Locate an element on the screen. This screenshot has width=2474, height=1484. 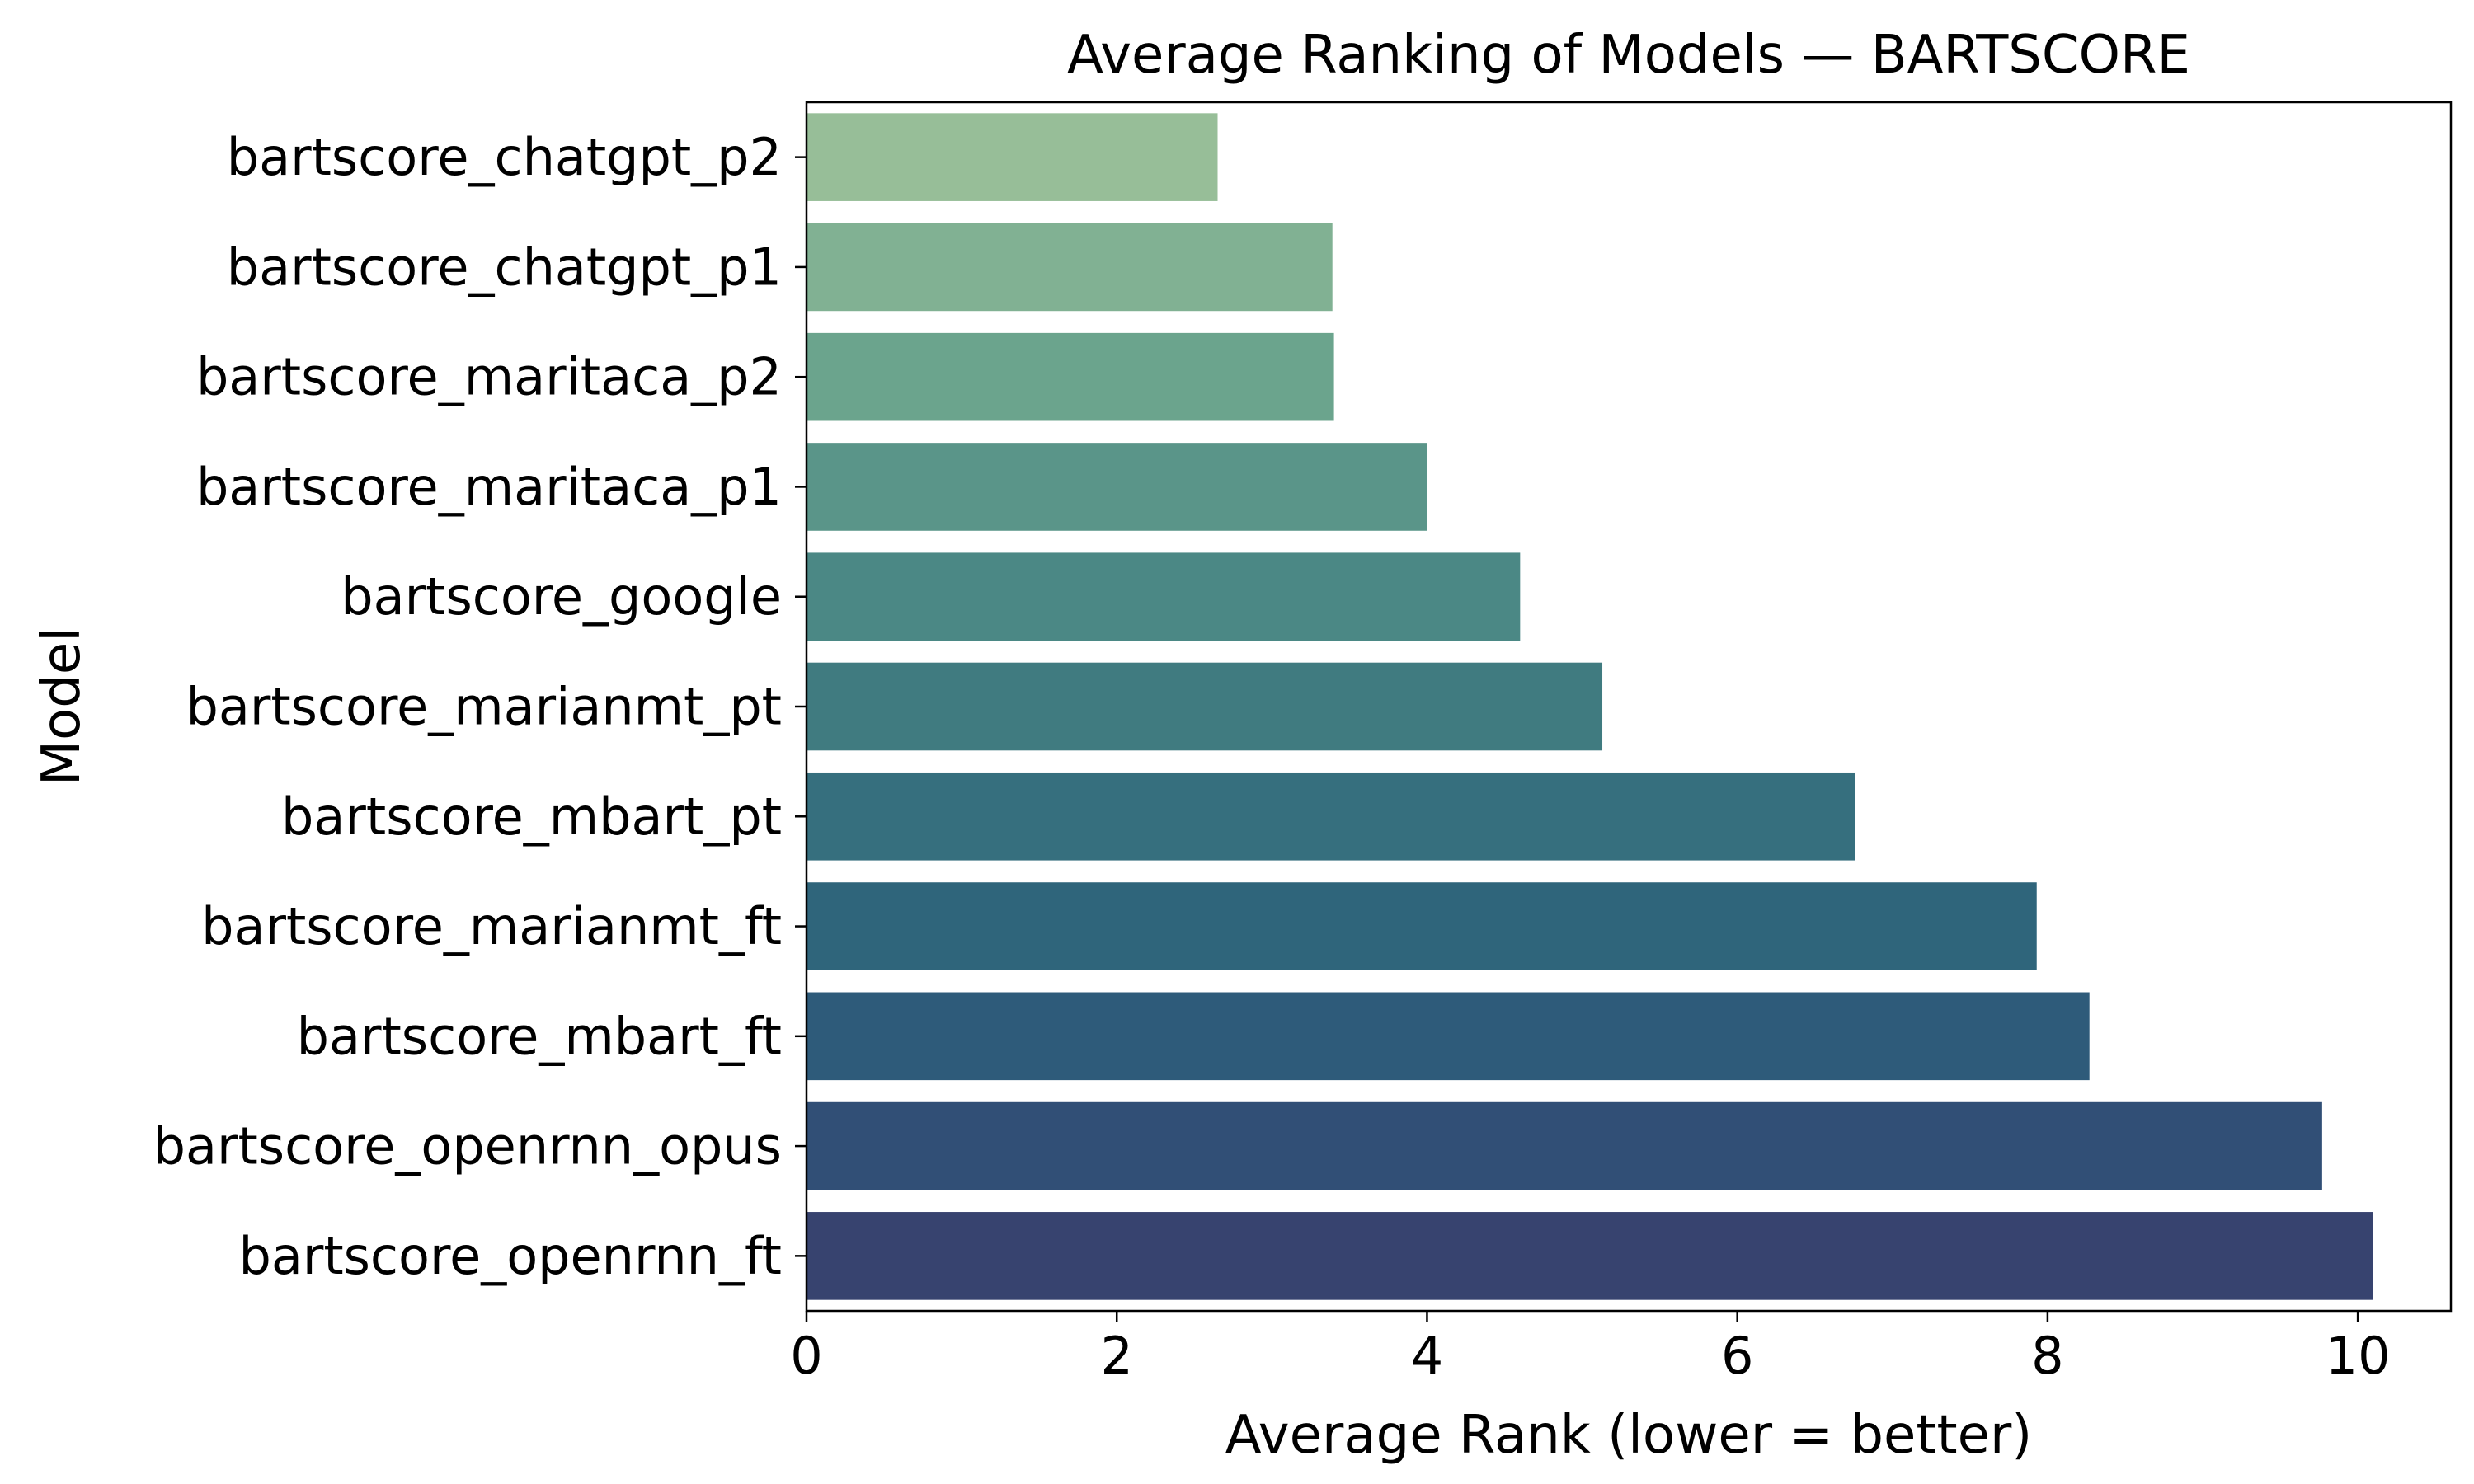
y-tick-label: bartscore_chatgpt_p2 is located at coordinates (504, 157).